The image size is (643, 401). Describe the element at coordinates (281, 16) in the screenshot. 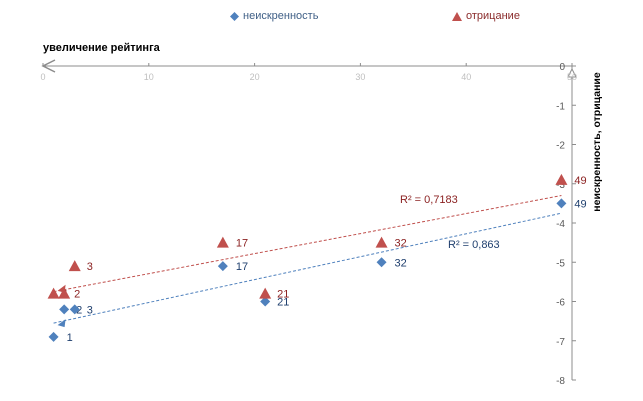

I see `legend-label-insincerity: неискренность` at that location.